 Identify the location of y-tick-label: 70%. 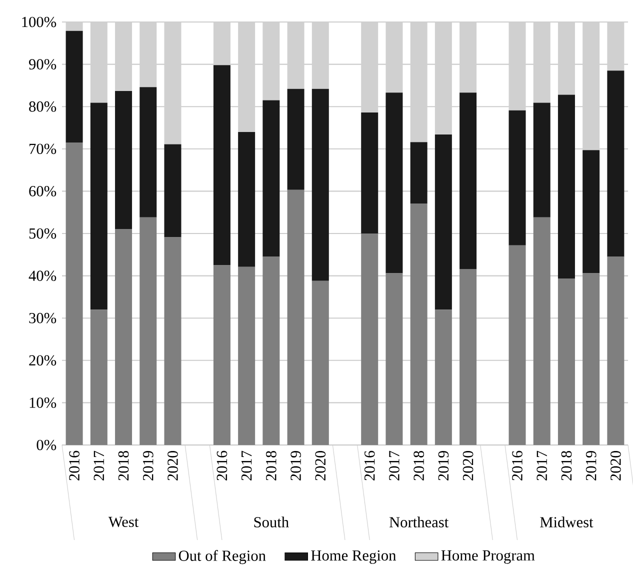
(43, 149).